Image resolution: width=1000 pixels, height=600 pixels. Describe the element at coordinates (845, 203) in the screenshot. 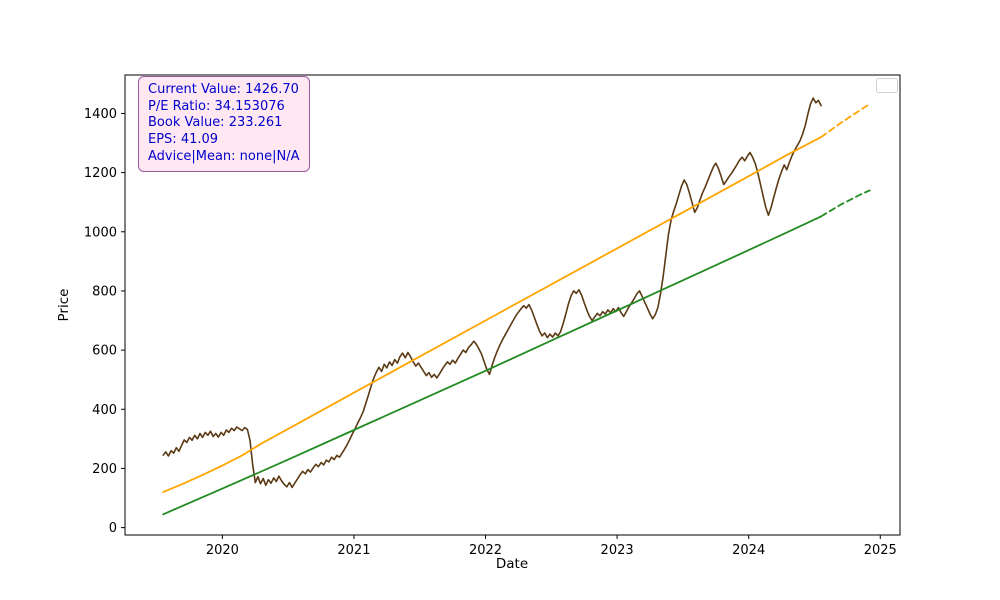

I see `fair-value-lower-forecast-series-line` at that location.